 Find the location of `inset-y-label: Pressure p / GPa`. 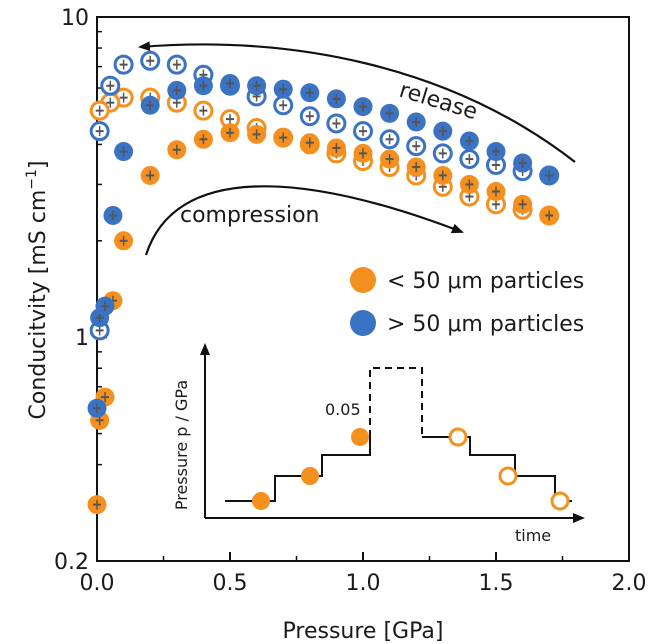

inset-y-label: Pressure p / GPa is located at coordinates (181, 445).